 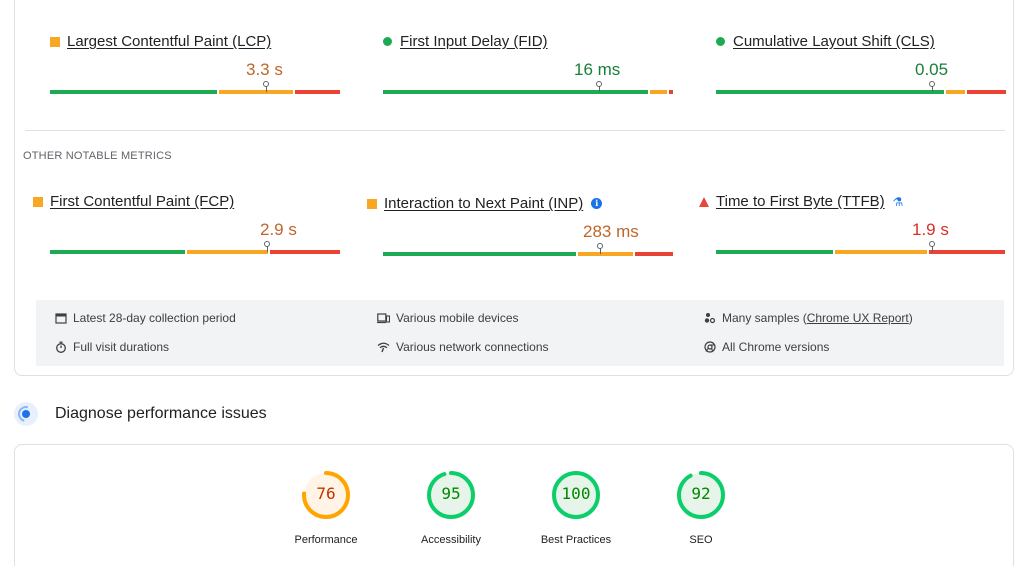 I want to click on metric-fcp-value: 2.9 s, so click(x=278, y=229).